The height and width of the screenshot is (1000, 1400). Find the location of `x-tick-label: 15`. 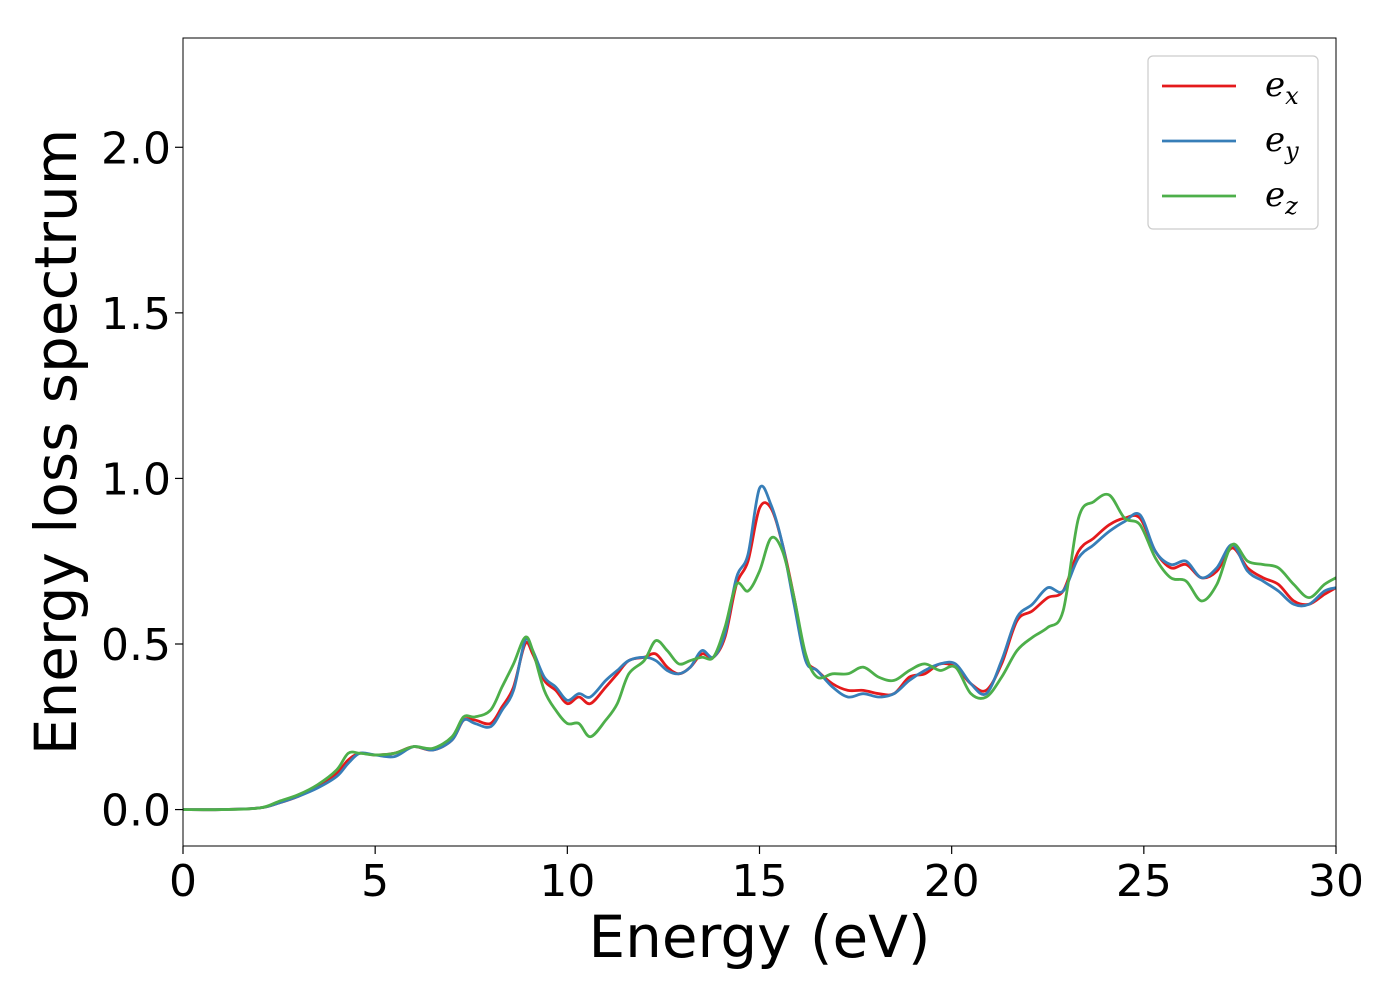

x-tick-label: 15 is located at coordinates (760, 881).